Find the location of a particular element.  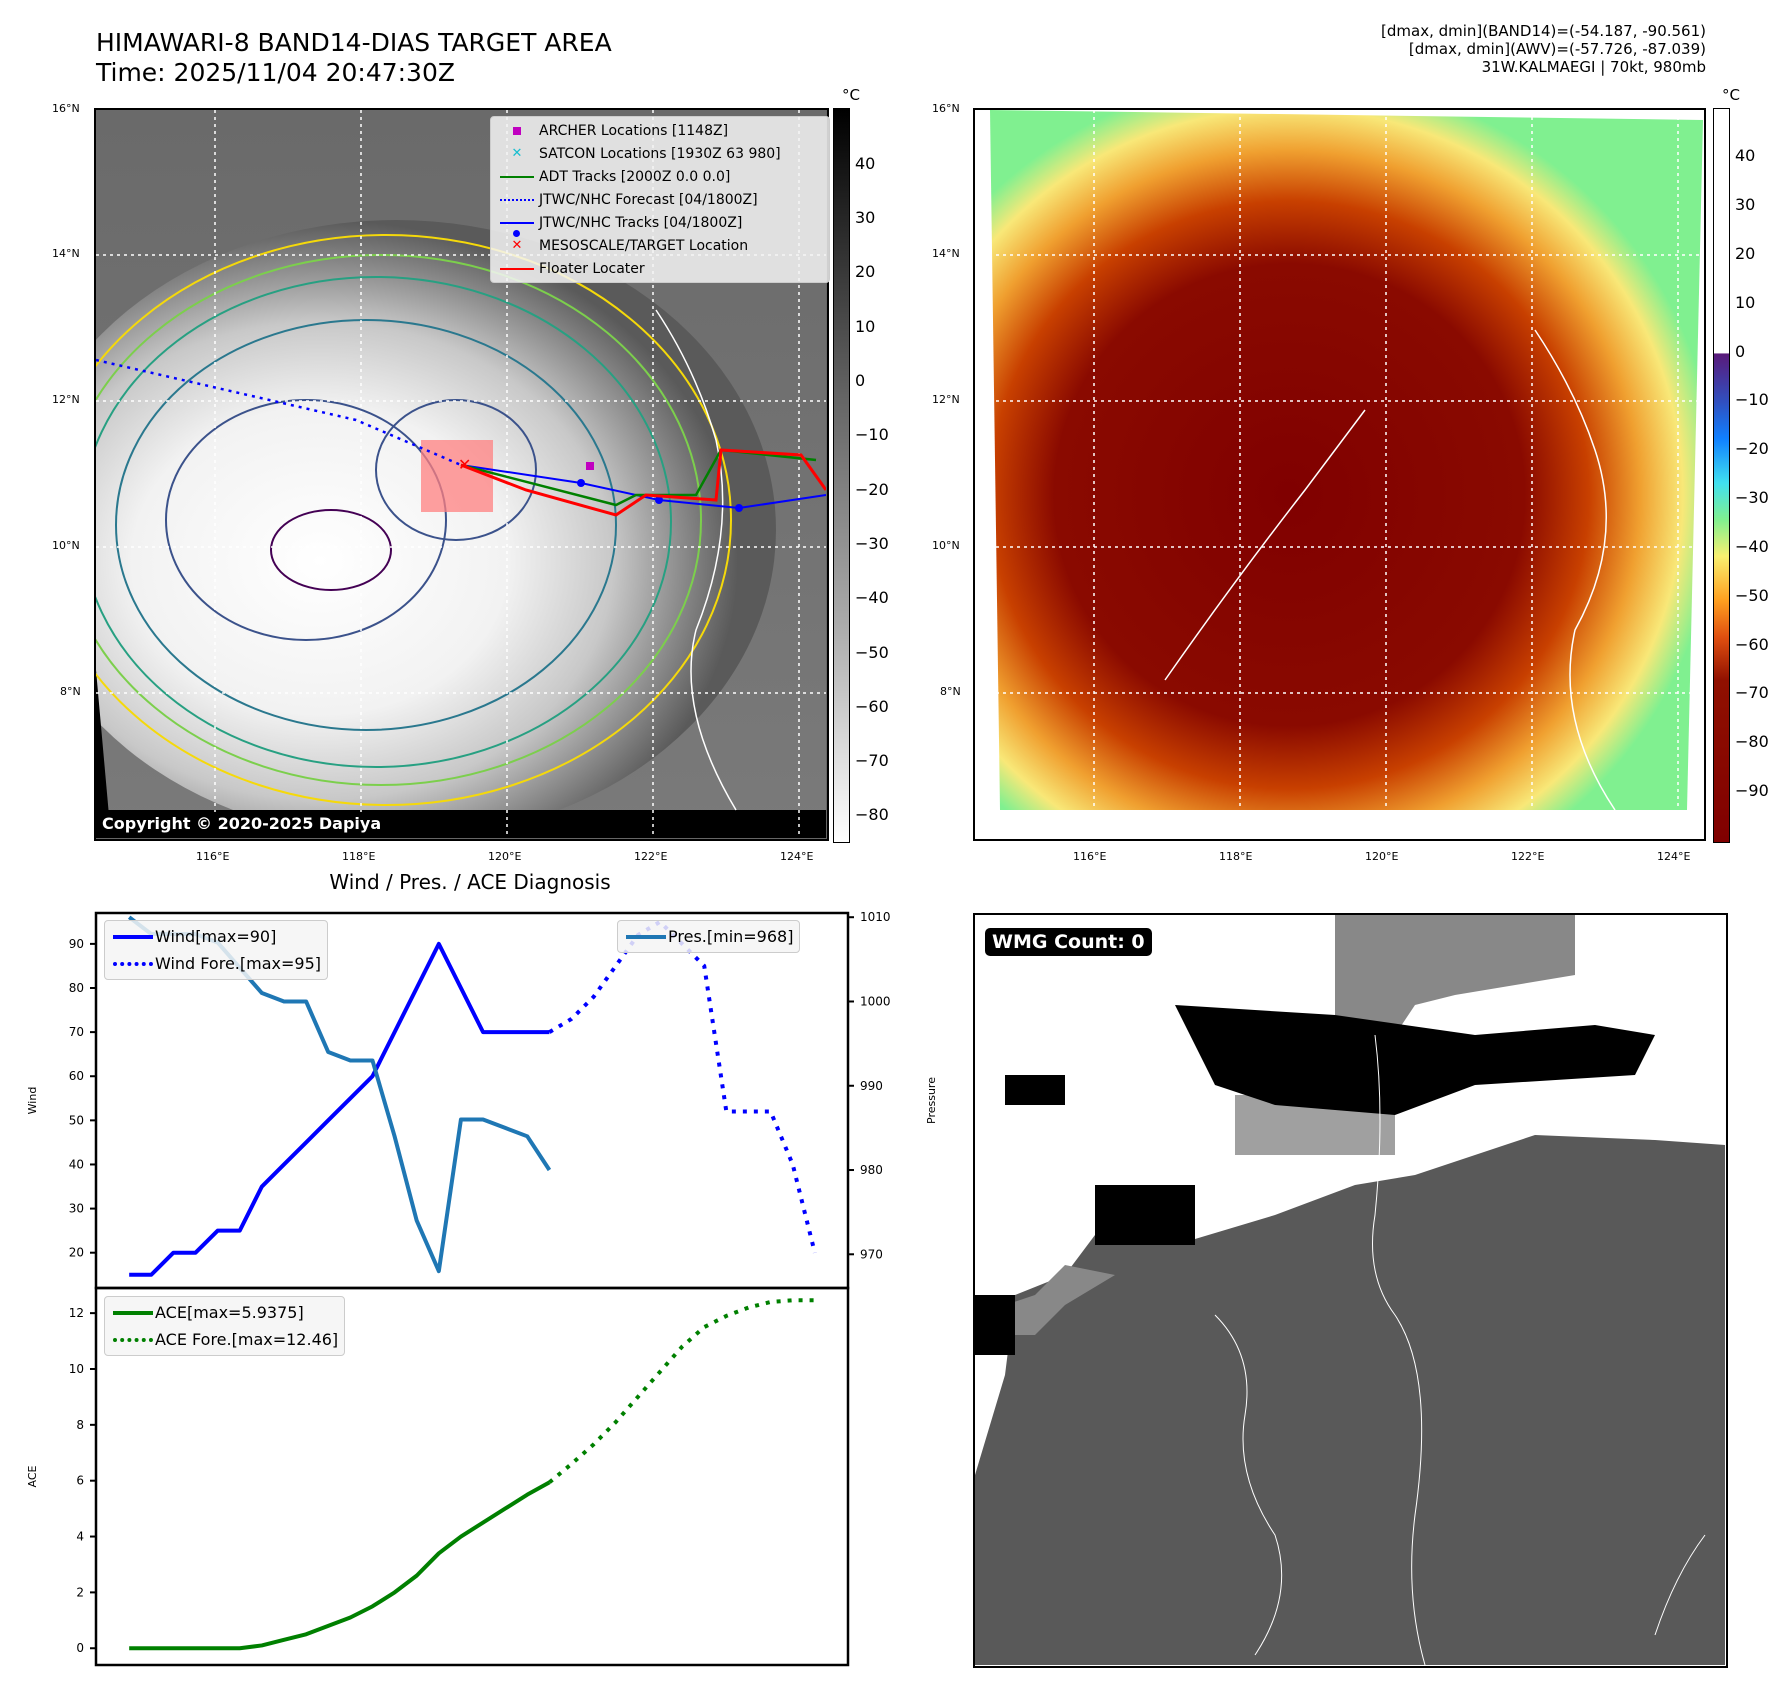

right-colorbar-tick: −20 is located at coordinates (1752, 449).